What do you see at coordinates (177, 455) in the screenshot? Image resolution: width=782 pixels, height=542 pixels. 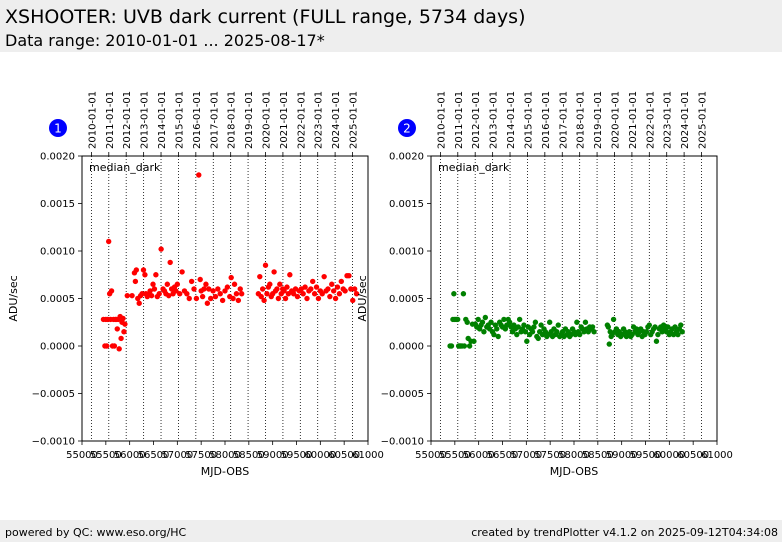 I see `x-tick-label: 57000` at bounding box center [177, 455].